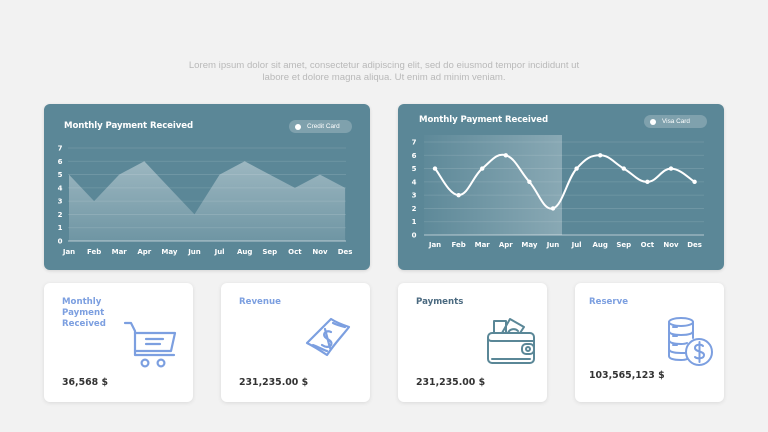 This screenshot has width=768, height=432. Describe the element at coordinates (511, 341) in the screenshot. I see `wallet-icon` at that location.